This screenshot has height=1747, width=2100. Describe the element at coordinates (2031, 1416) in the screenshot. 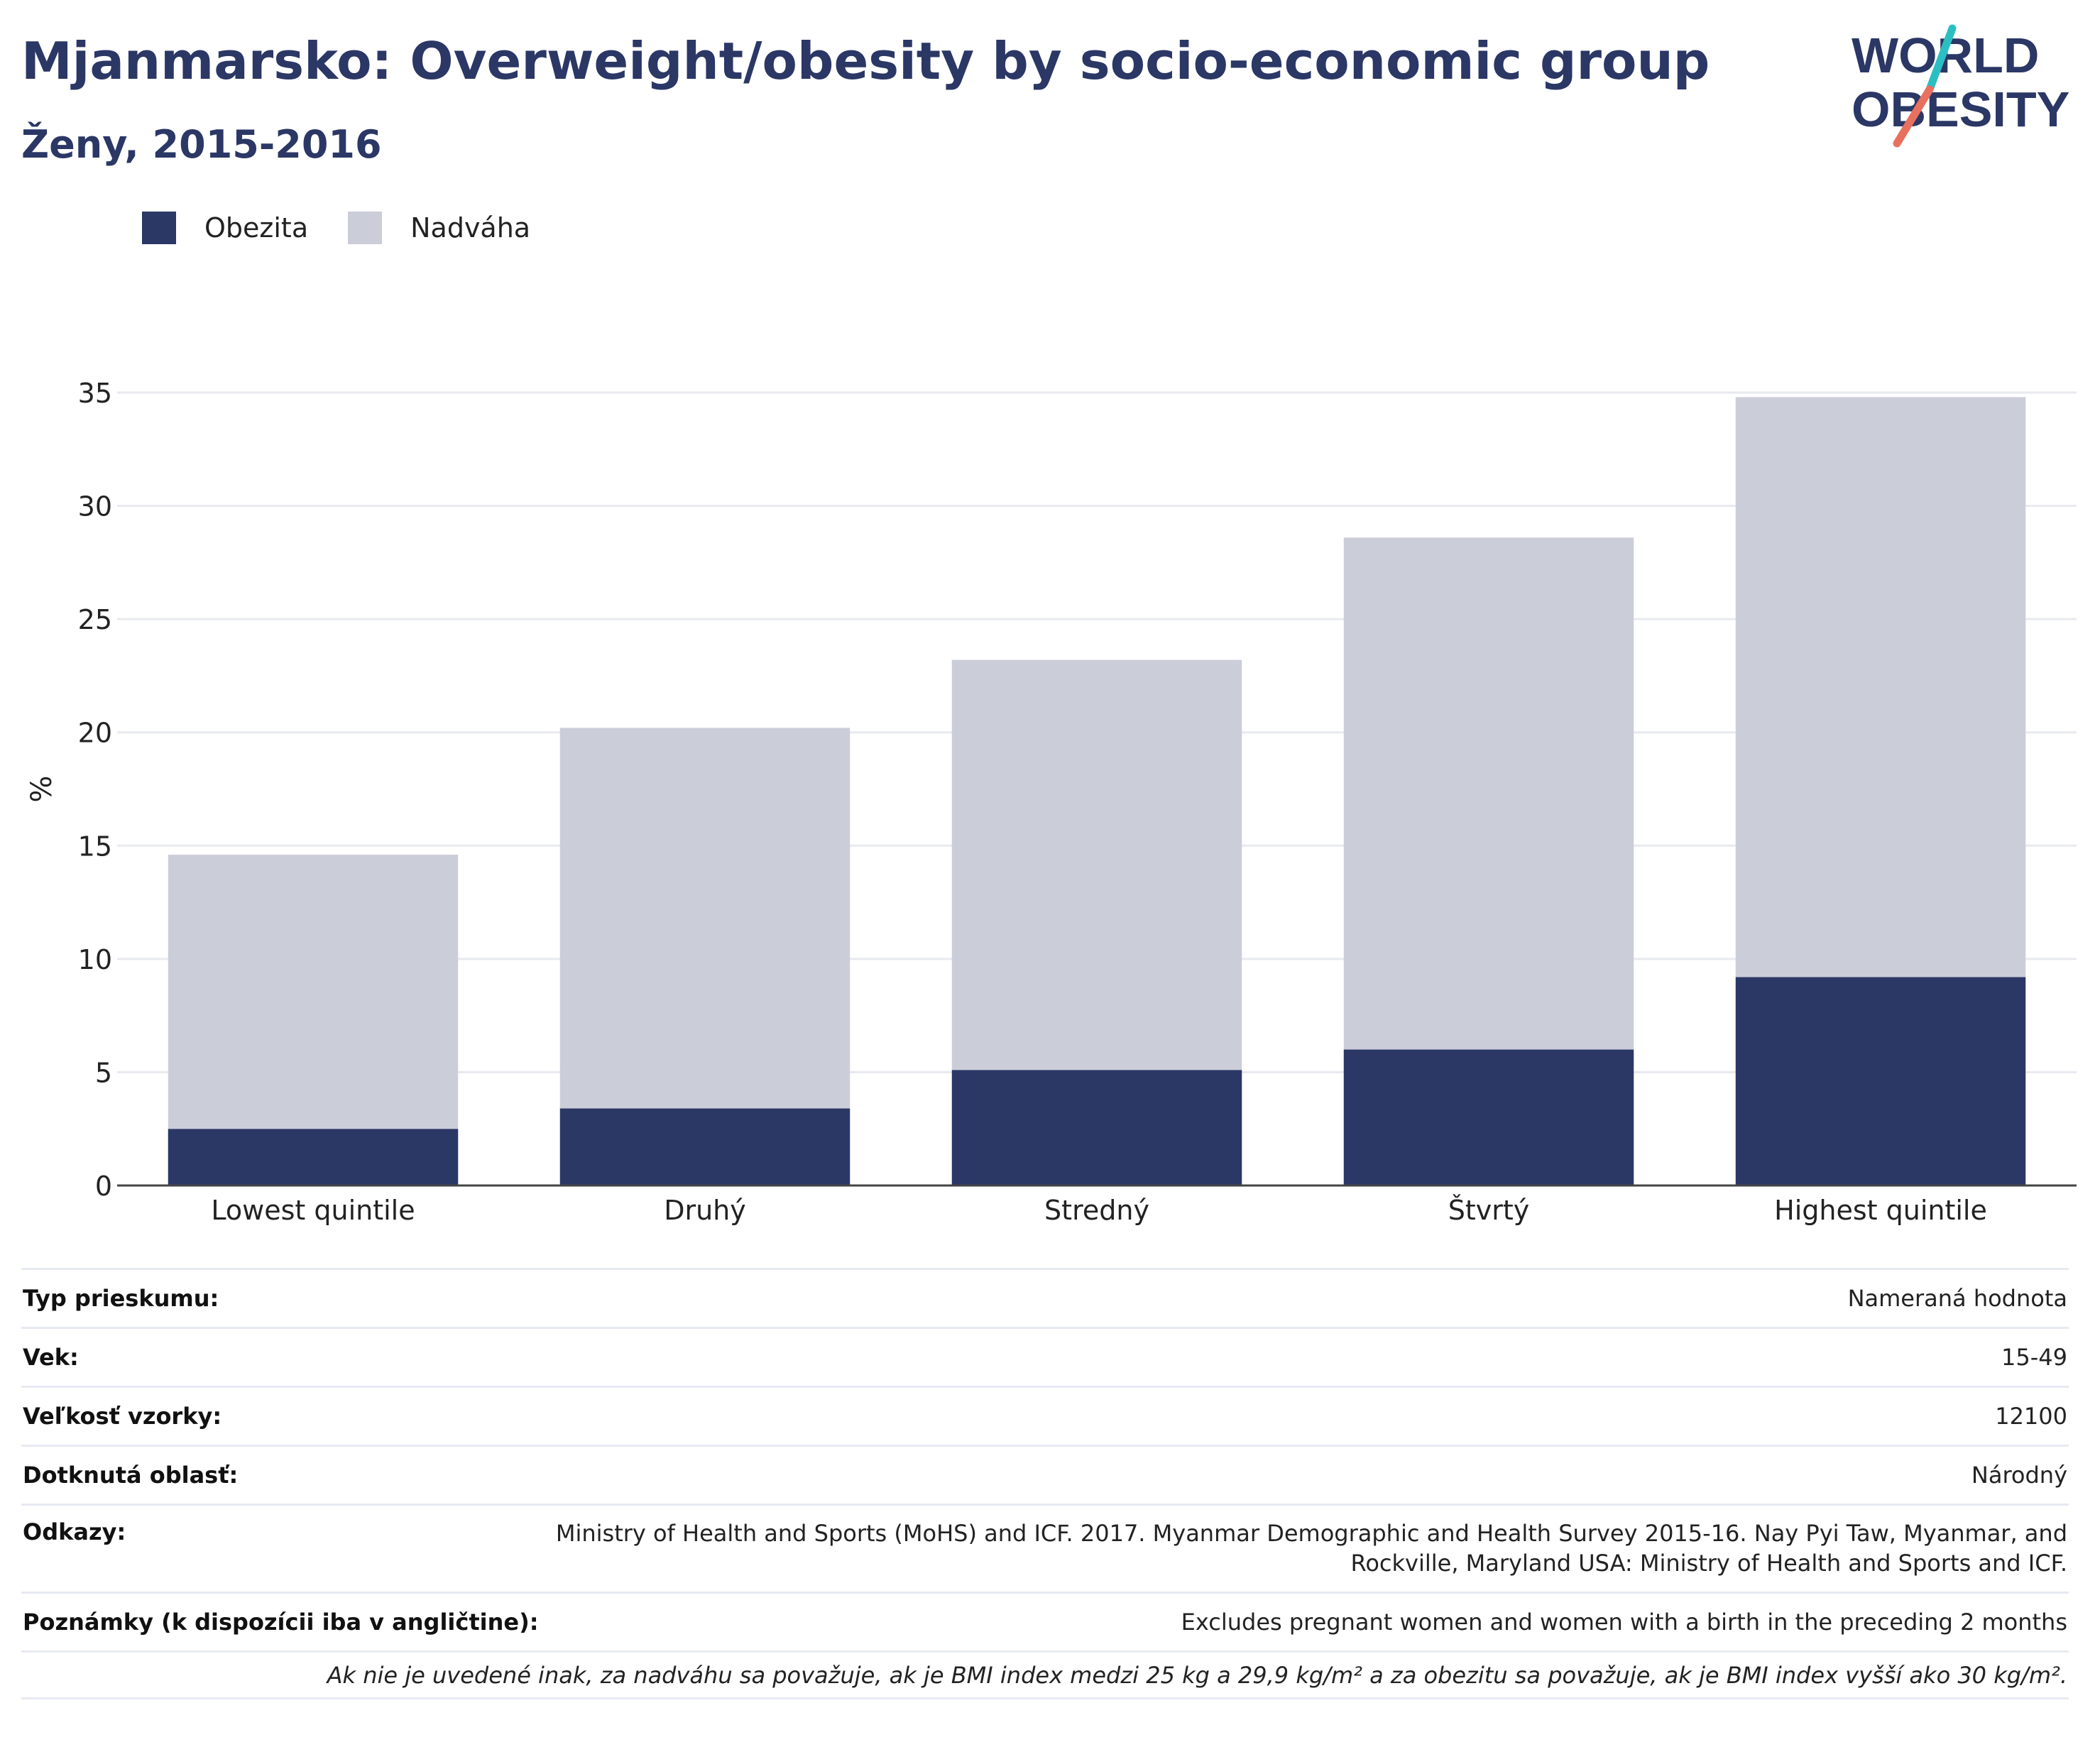

I see `sample-size-value: 12100` at that location.